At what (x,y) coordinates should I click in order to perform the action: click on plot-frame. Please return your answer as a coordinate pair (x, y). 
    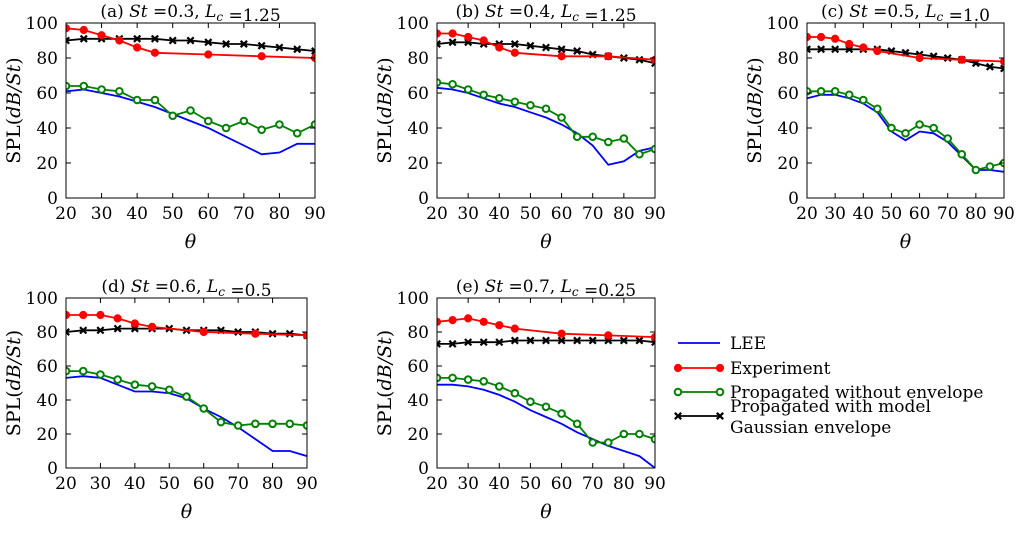
    Looking at the image, I should click on (905, 110).